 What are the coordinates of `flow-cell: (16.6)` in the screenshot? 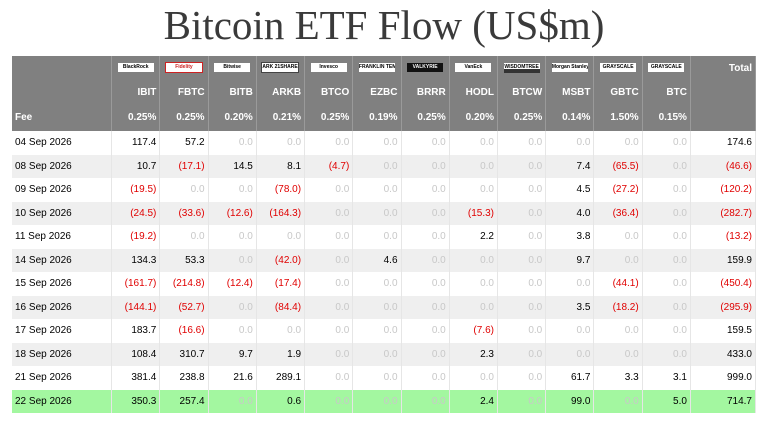 It's located at (184, 331).